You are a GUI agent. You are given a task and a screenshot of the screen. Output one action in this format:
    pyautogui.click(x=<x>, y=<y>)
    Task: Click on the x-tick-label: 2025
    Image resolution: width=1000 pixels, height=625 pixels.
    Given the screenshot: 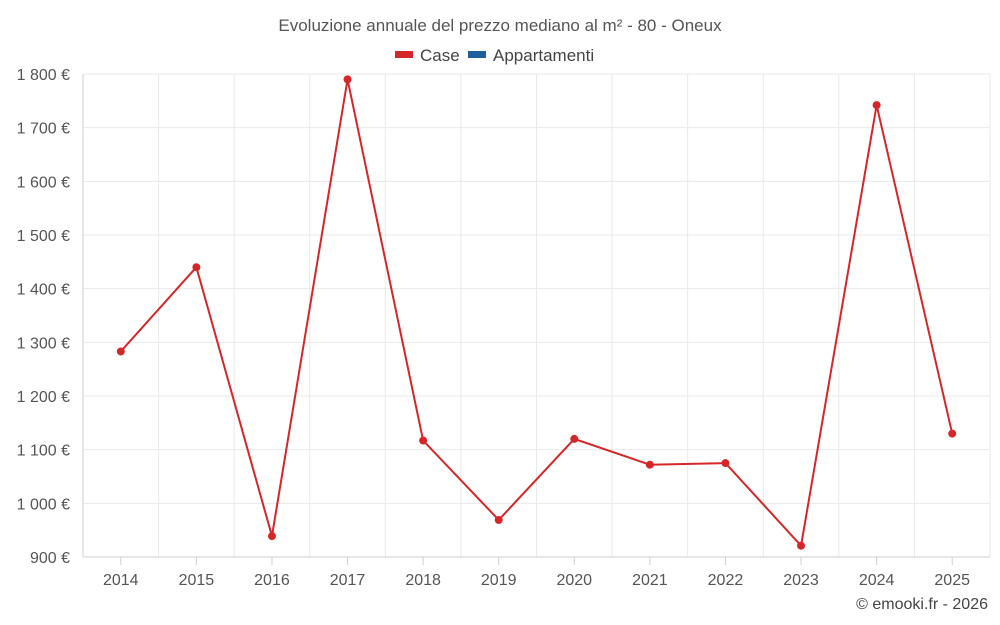 What is the action you would take?
    pyautogui.click(x=952, y=580)
    